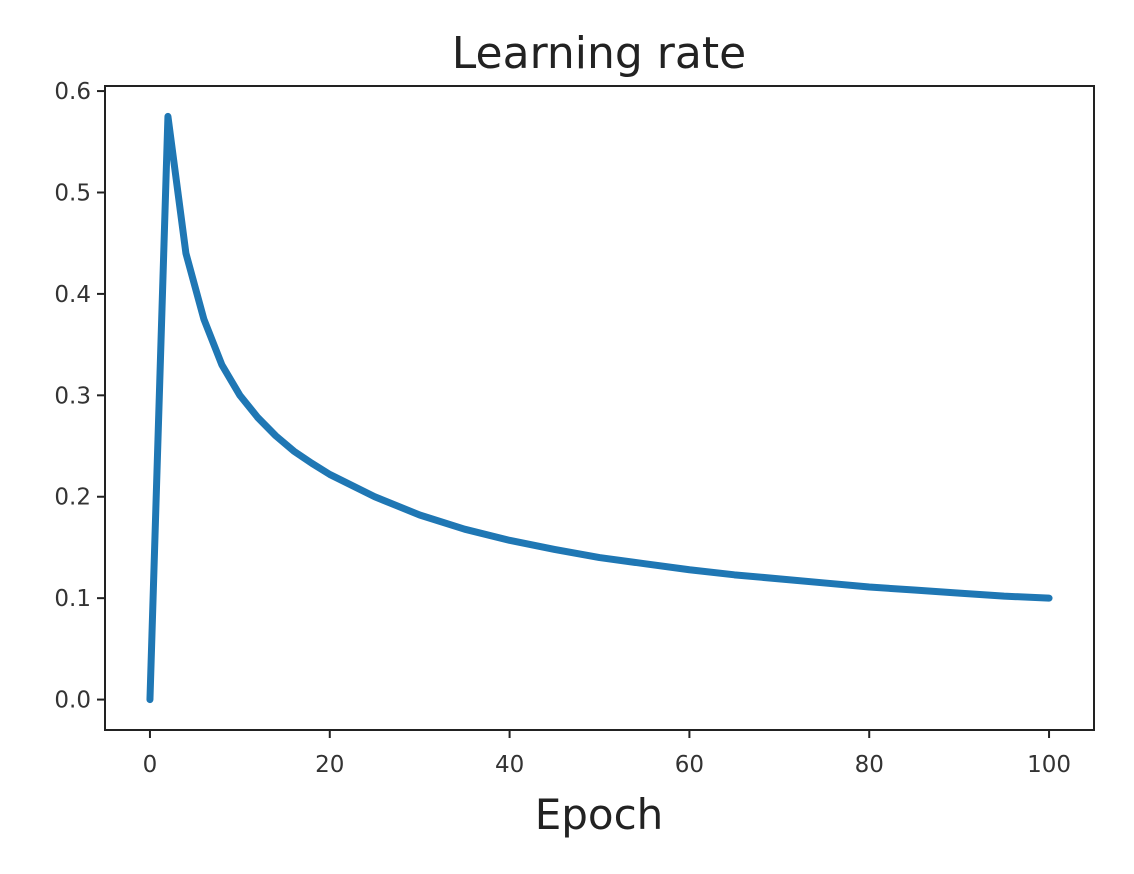 The width and height of the screenshot is (1134, 874). I want to click on x-tick-label: 0, so click(150, 765).